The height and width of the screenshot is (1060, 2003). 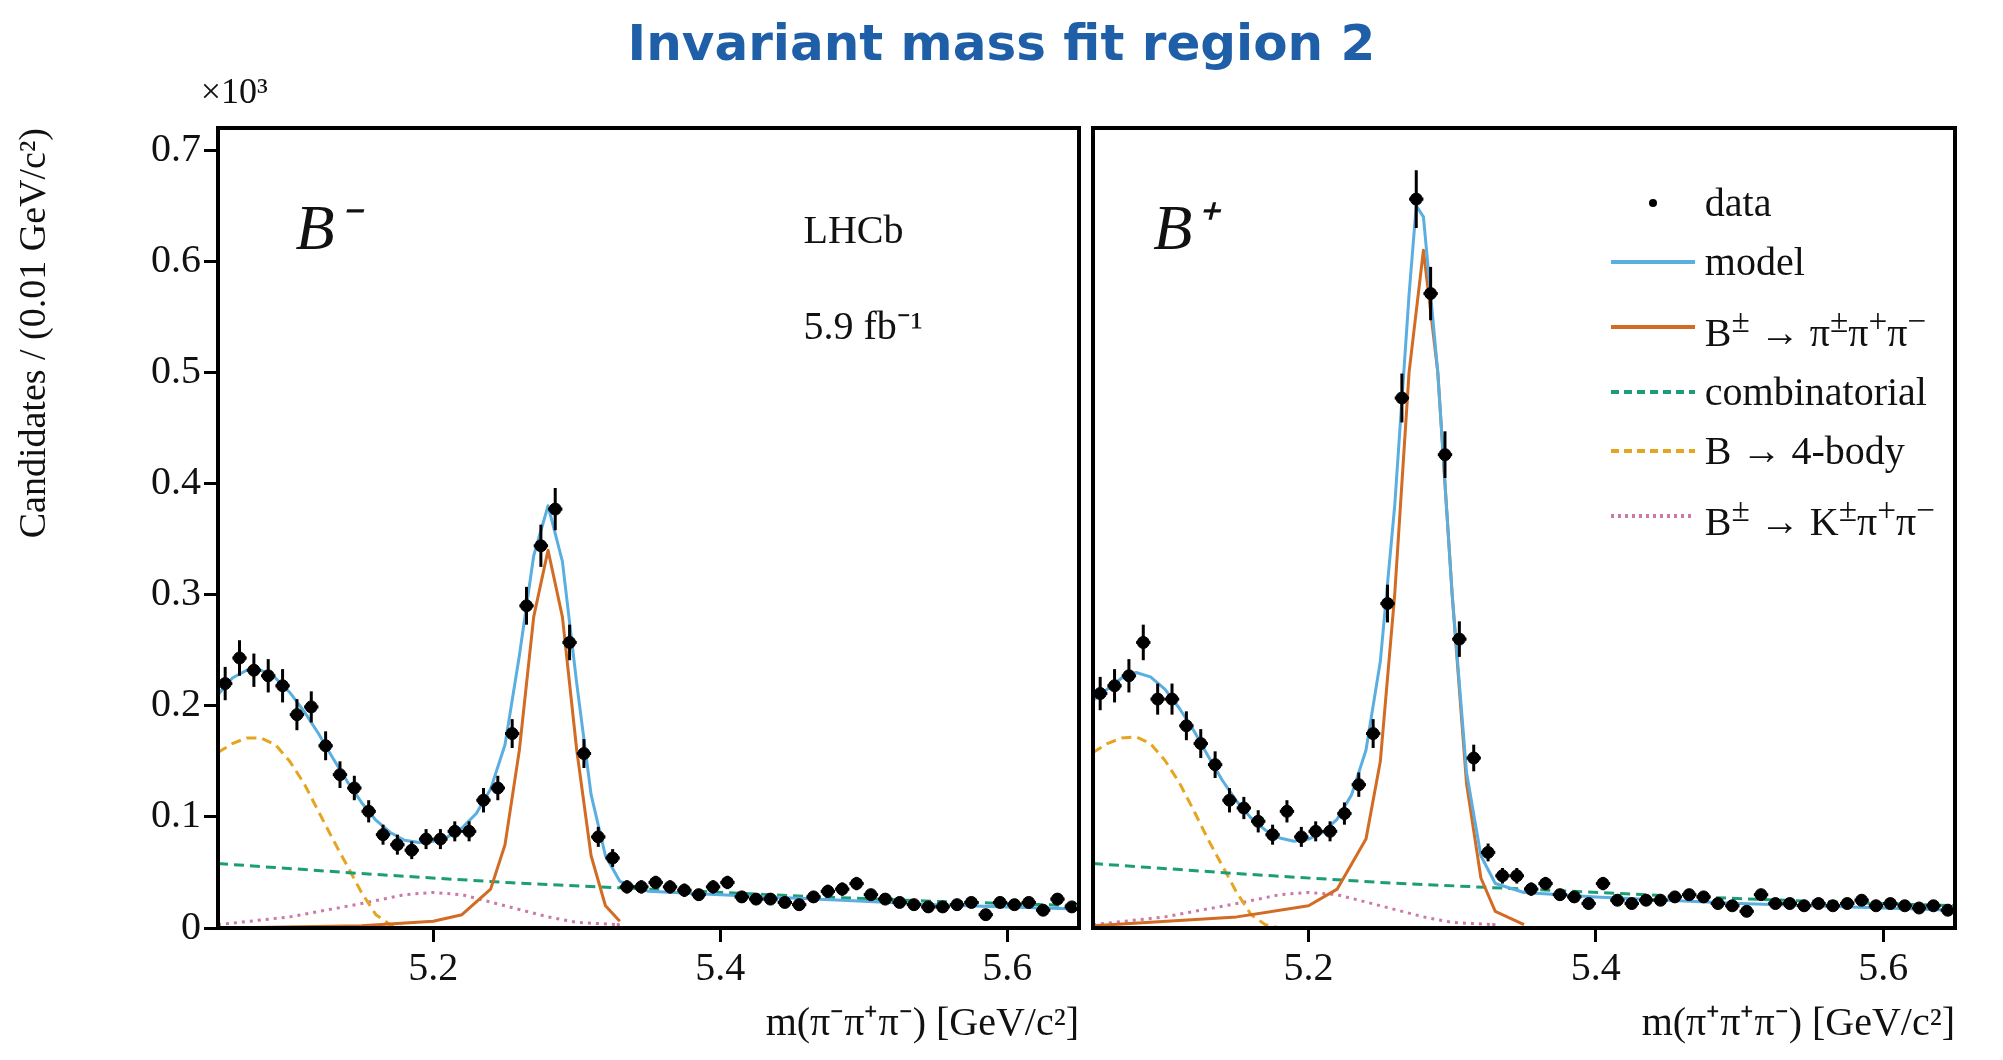 What do you see at coordinates (191, 925) in the screenshot?
I see `y-tick-label: 0` at bounding box center [191, 925].